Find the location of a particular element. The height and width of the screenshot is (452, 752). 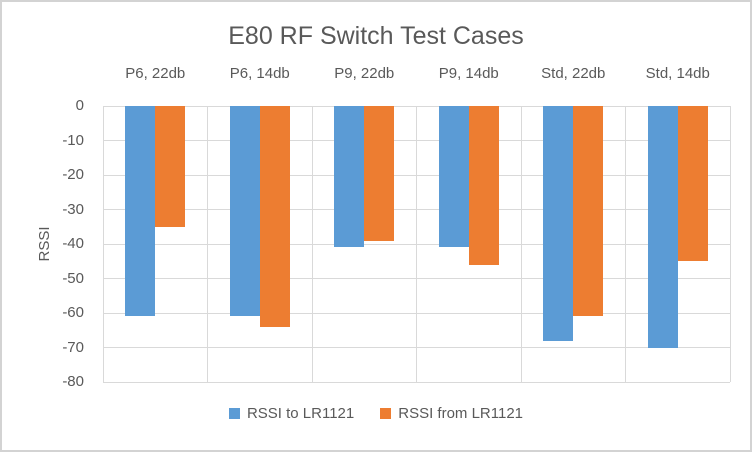

y-tick-label: -80 is located at coordinates (73, 381).